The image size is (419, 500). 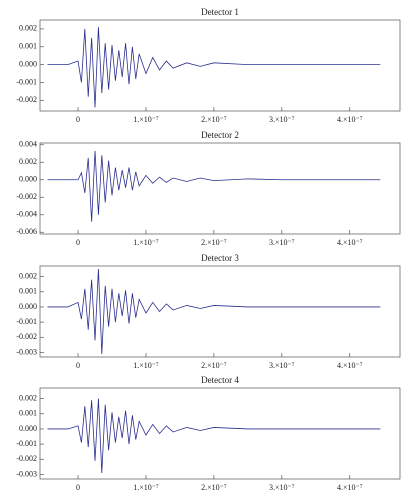 I want to click on y-tick-label: -0.004, so click(x=26, y=214).